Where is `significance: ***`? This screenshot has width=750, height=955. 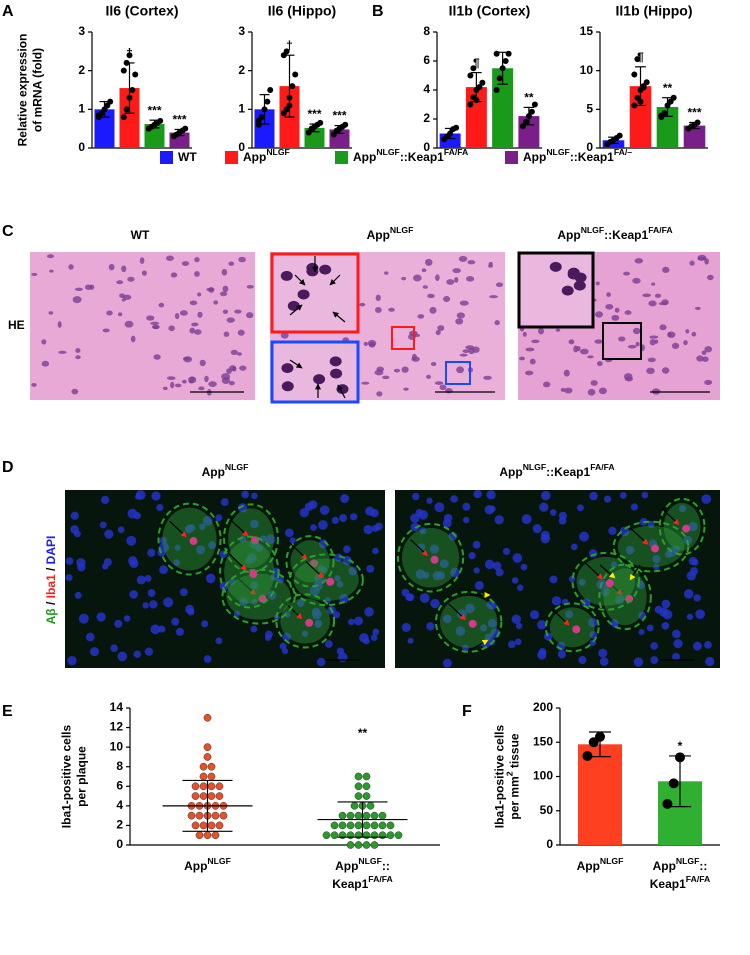
significance: *** is located at coordinates (314, 114).